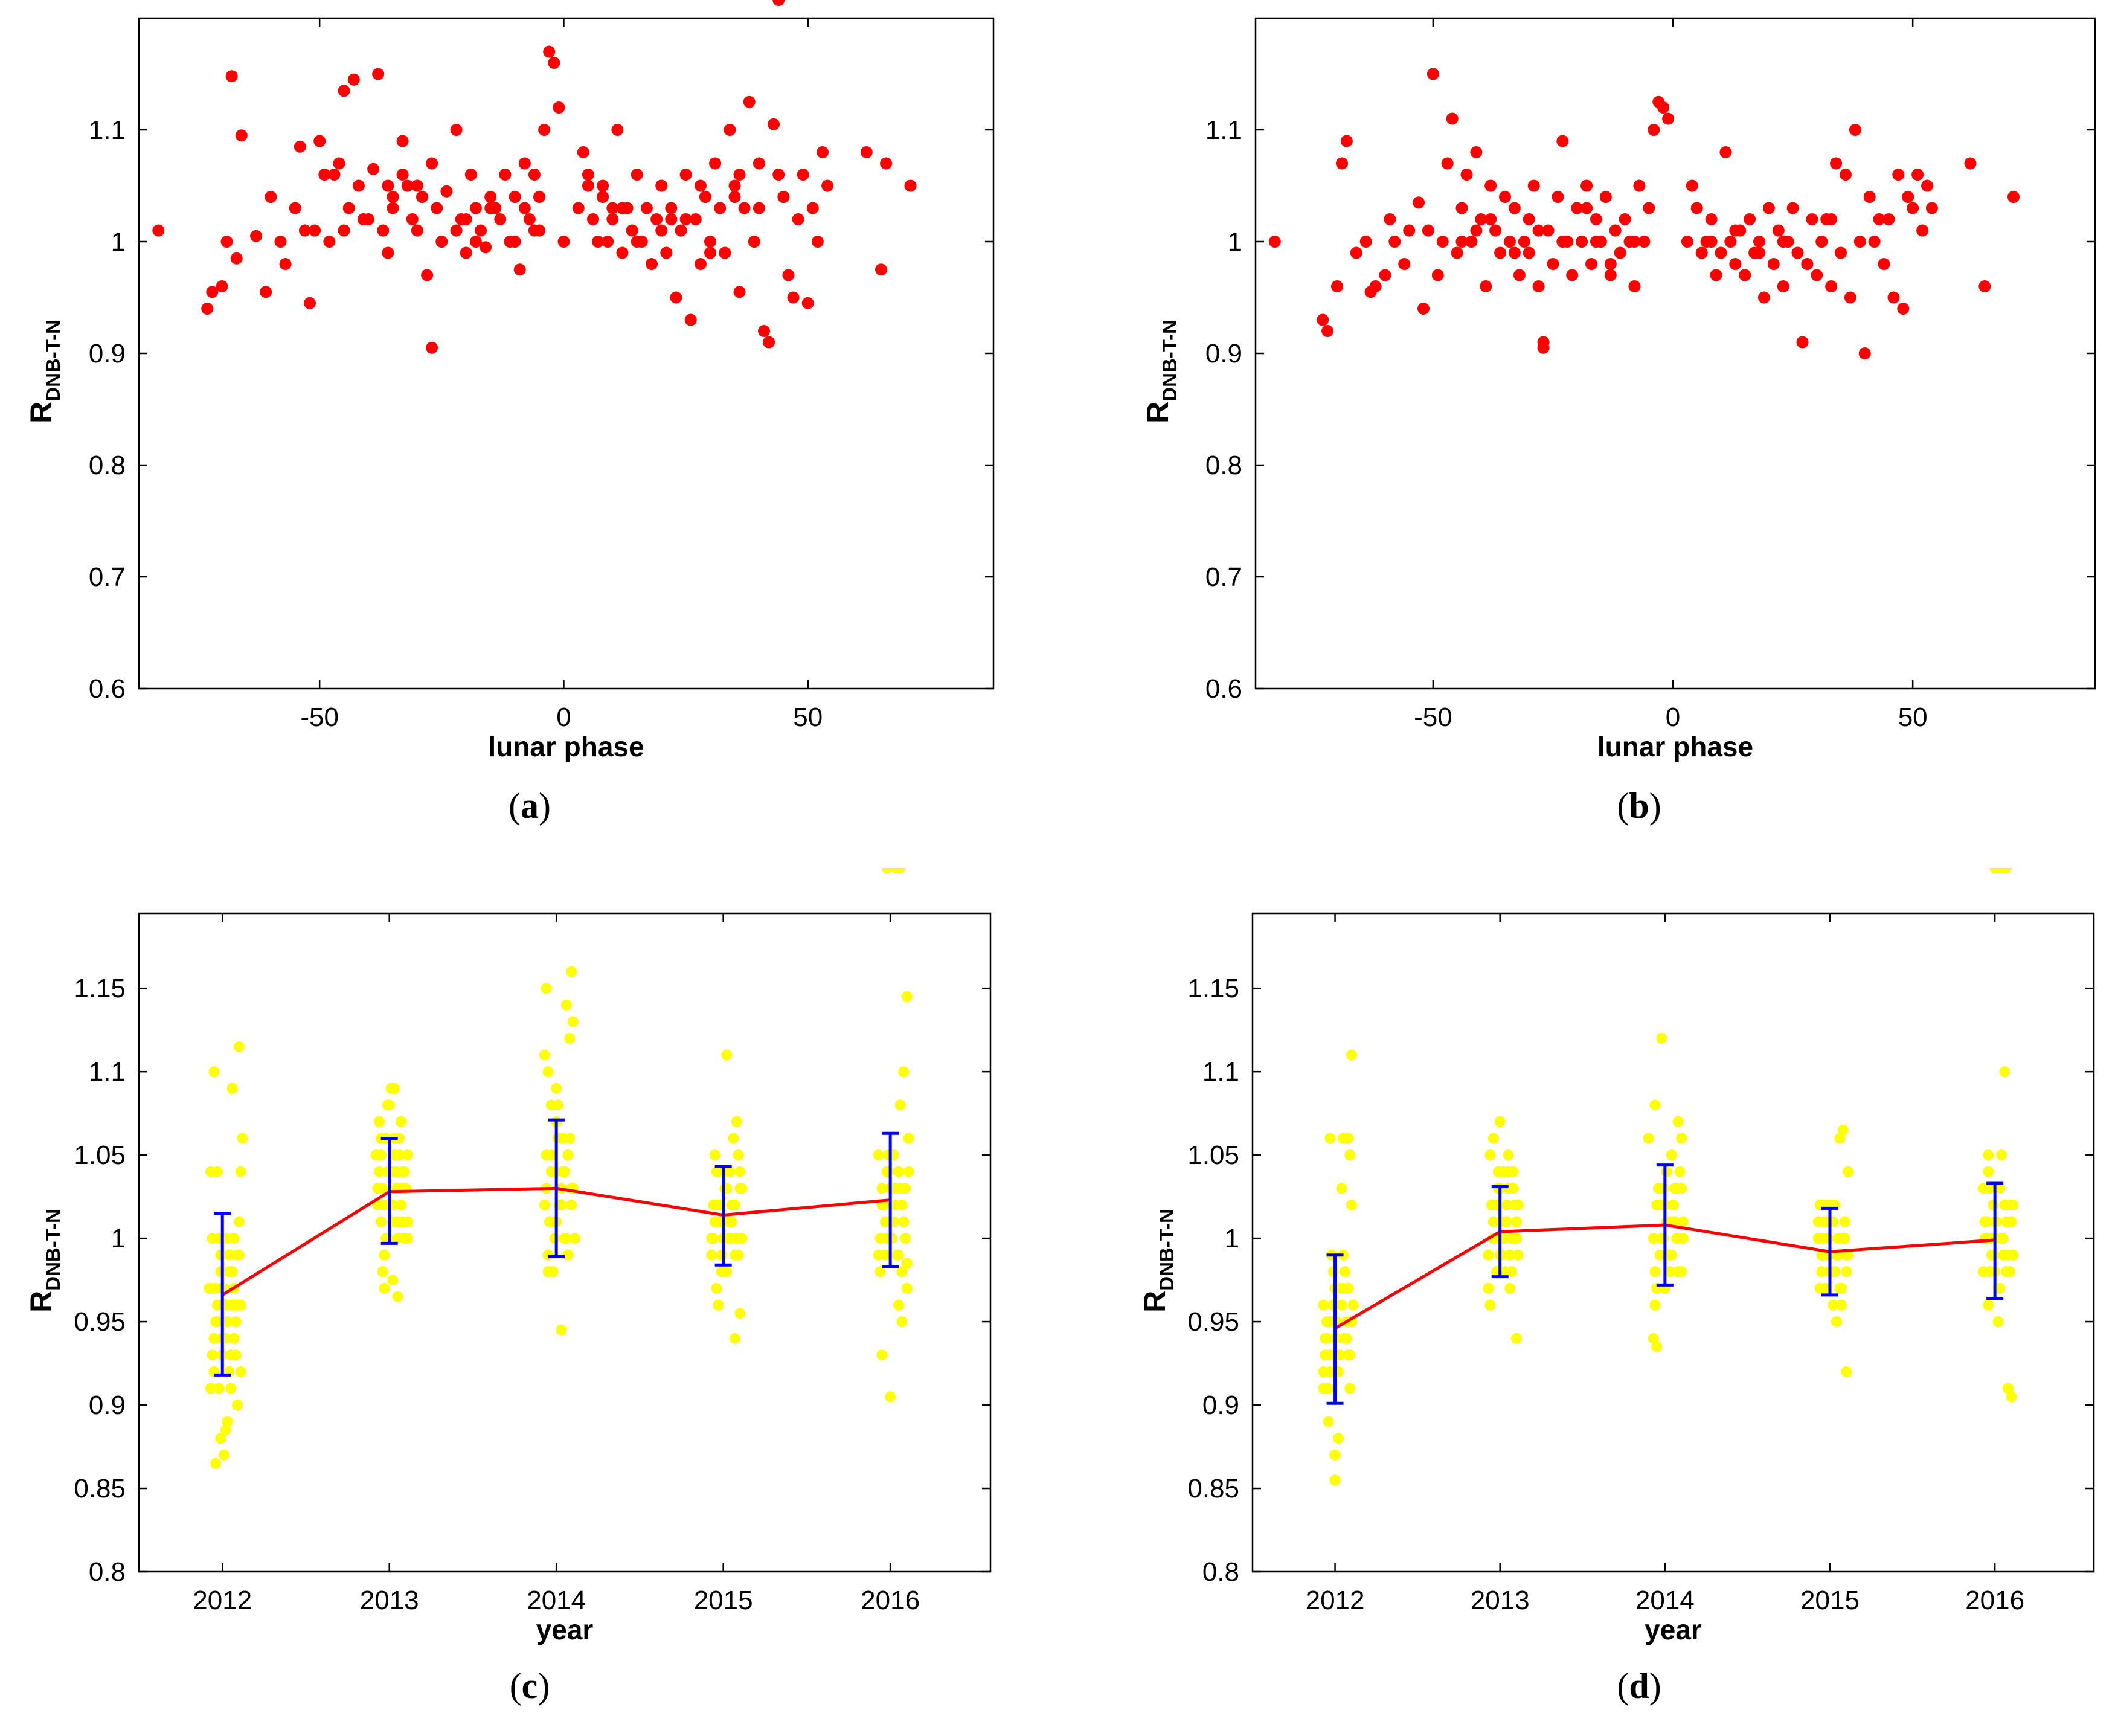 The width and height of the screenshot is (2118, 1736). What do you see at coordinates (100, 1155) in the screenshot?
I see `y-tick-label: 1.05` at bounding box center [100, 1155].